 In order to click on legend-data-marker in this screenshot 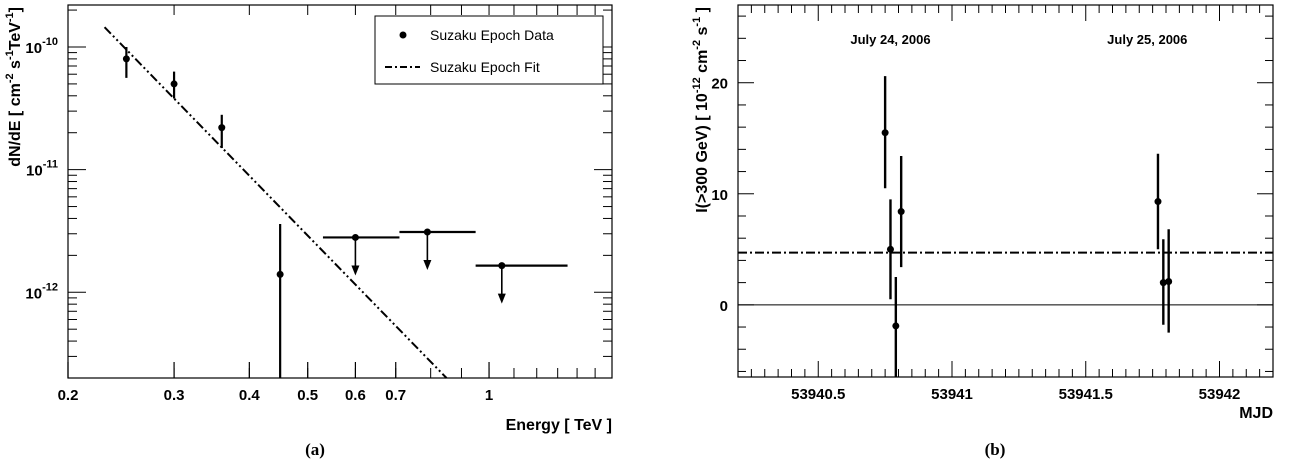, I will do `click(403, 35)`.